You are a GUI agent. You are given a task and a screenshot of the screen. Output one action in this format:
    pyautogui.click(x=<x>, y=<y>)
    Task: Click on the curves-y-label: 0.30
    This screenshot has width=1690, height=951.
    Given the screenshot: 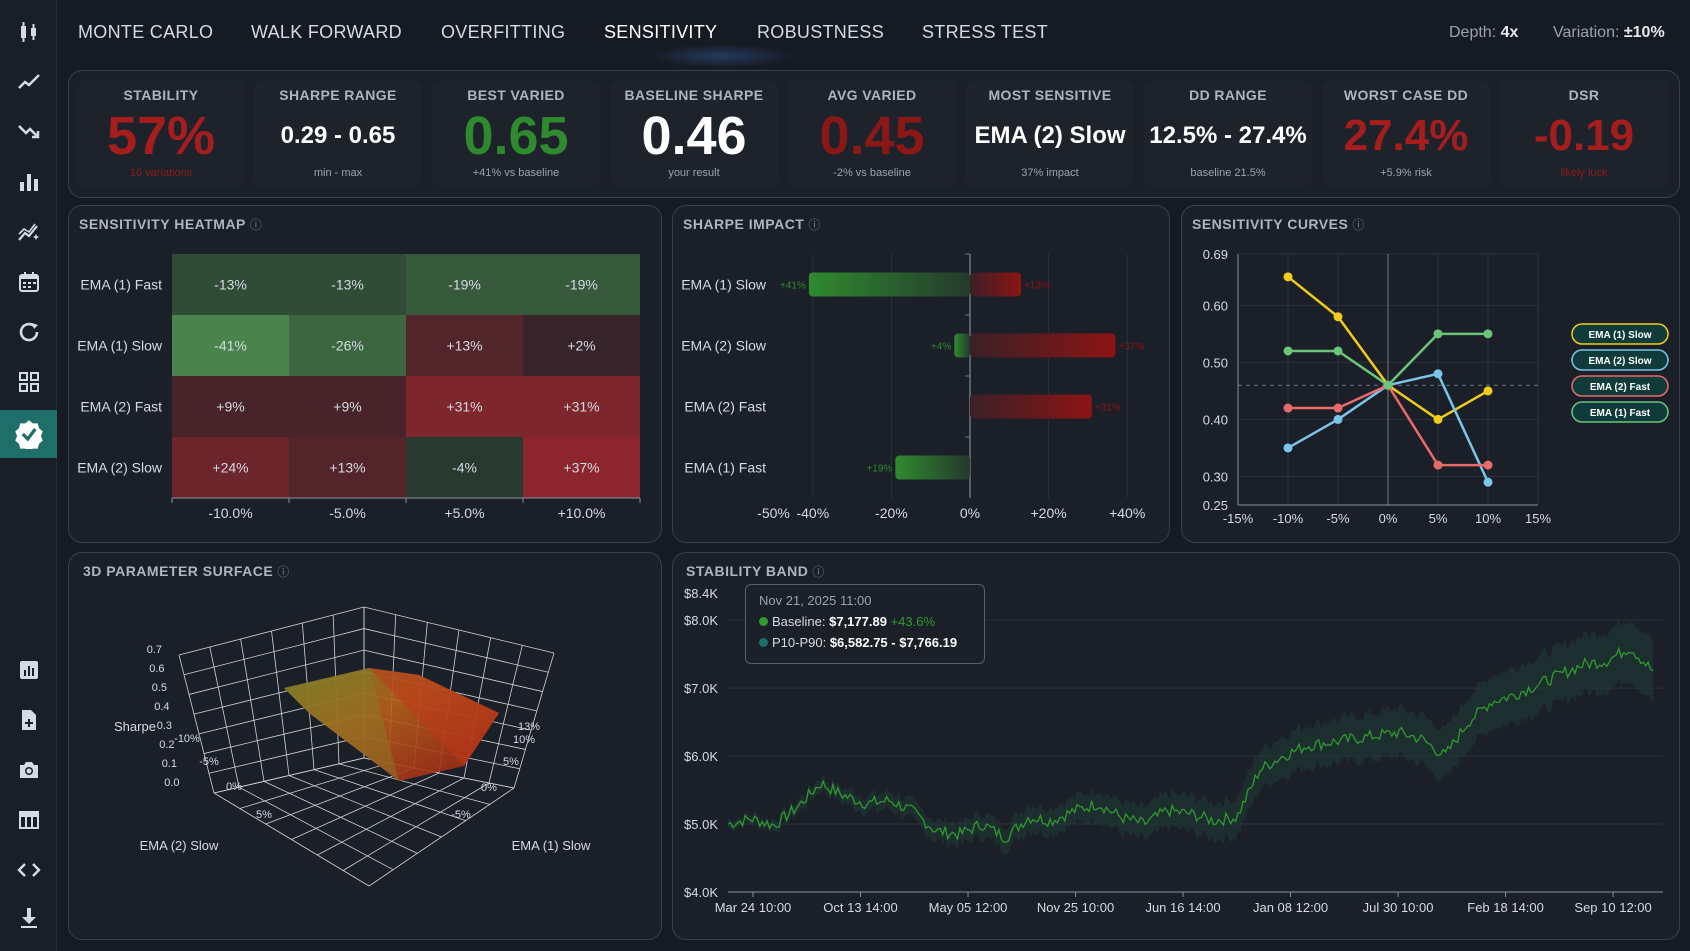 What is the action you would take?
    pyautogui.click(x=1215, y=476)
    